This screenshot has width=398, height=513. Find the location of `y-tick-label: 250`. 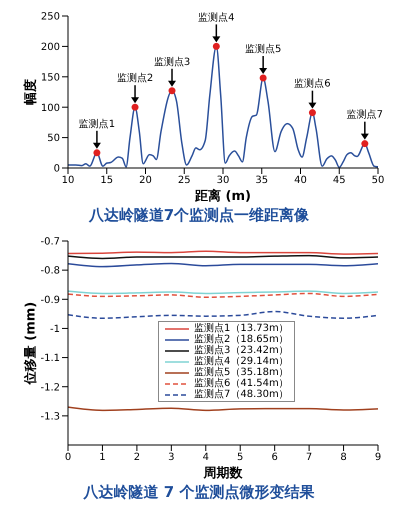

y-tick-label: 250 is located at coordinates (50, 17).